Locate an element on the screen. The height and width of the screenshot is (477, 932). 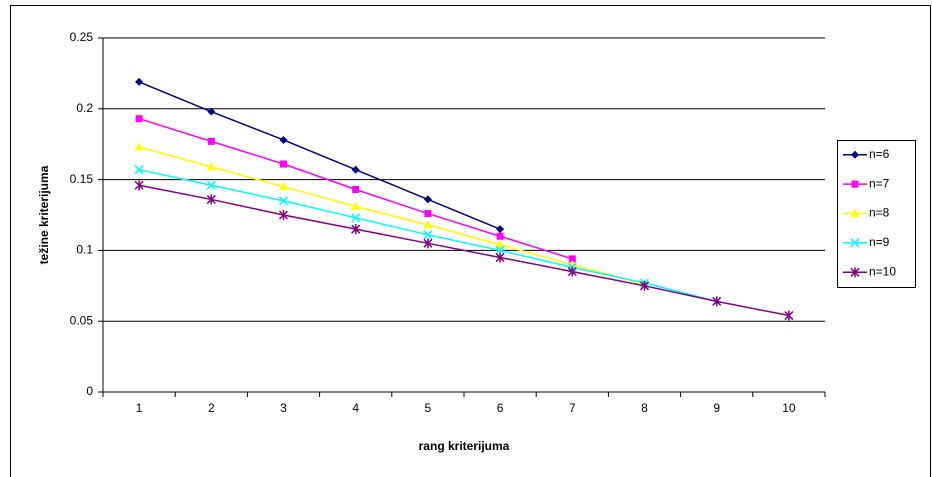
x-tick-label: 3 is located at coordinates (283, 408).